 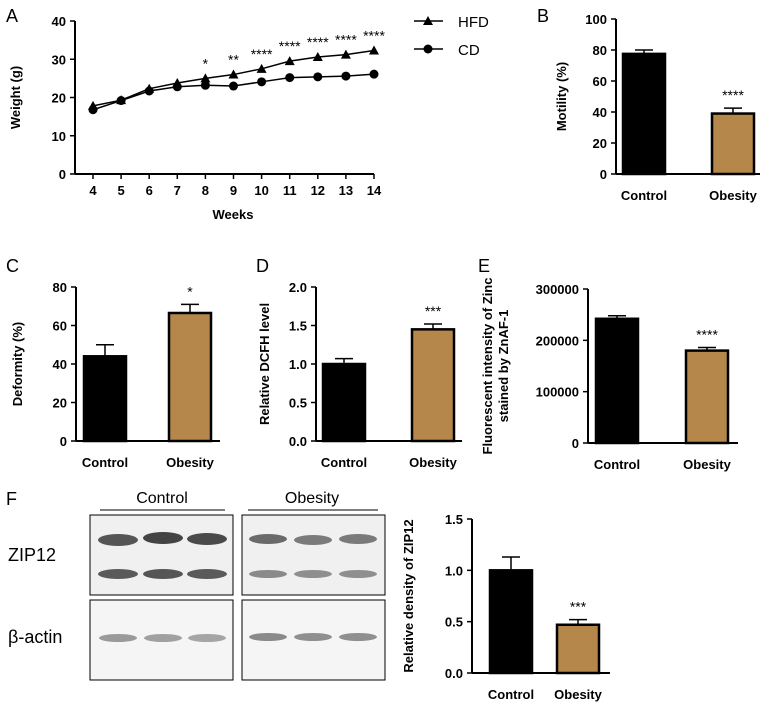 I want to click on x-tick-label: 14, so click(x=374, y=190).